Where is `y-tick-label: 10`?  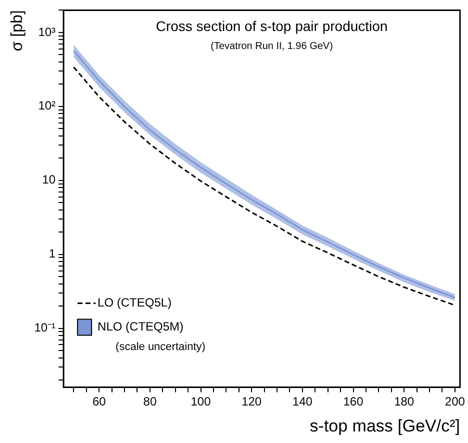 y-tick-label: 10 is located at coordinates (49, 179).